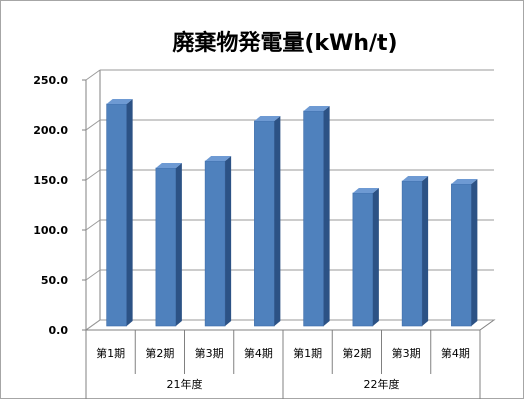  What do you see at coordinates (283, 364) in the screenshot?
I see `x-axis-table: 第1期 第2期 第3期 第4期 第1期 第2期 第3期 第4期 21年度 22年度` at bounding box center [283, 364].